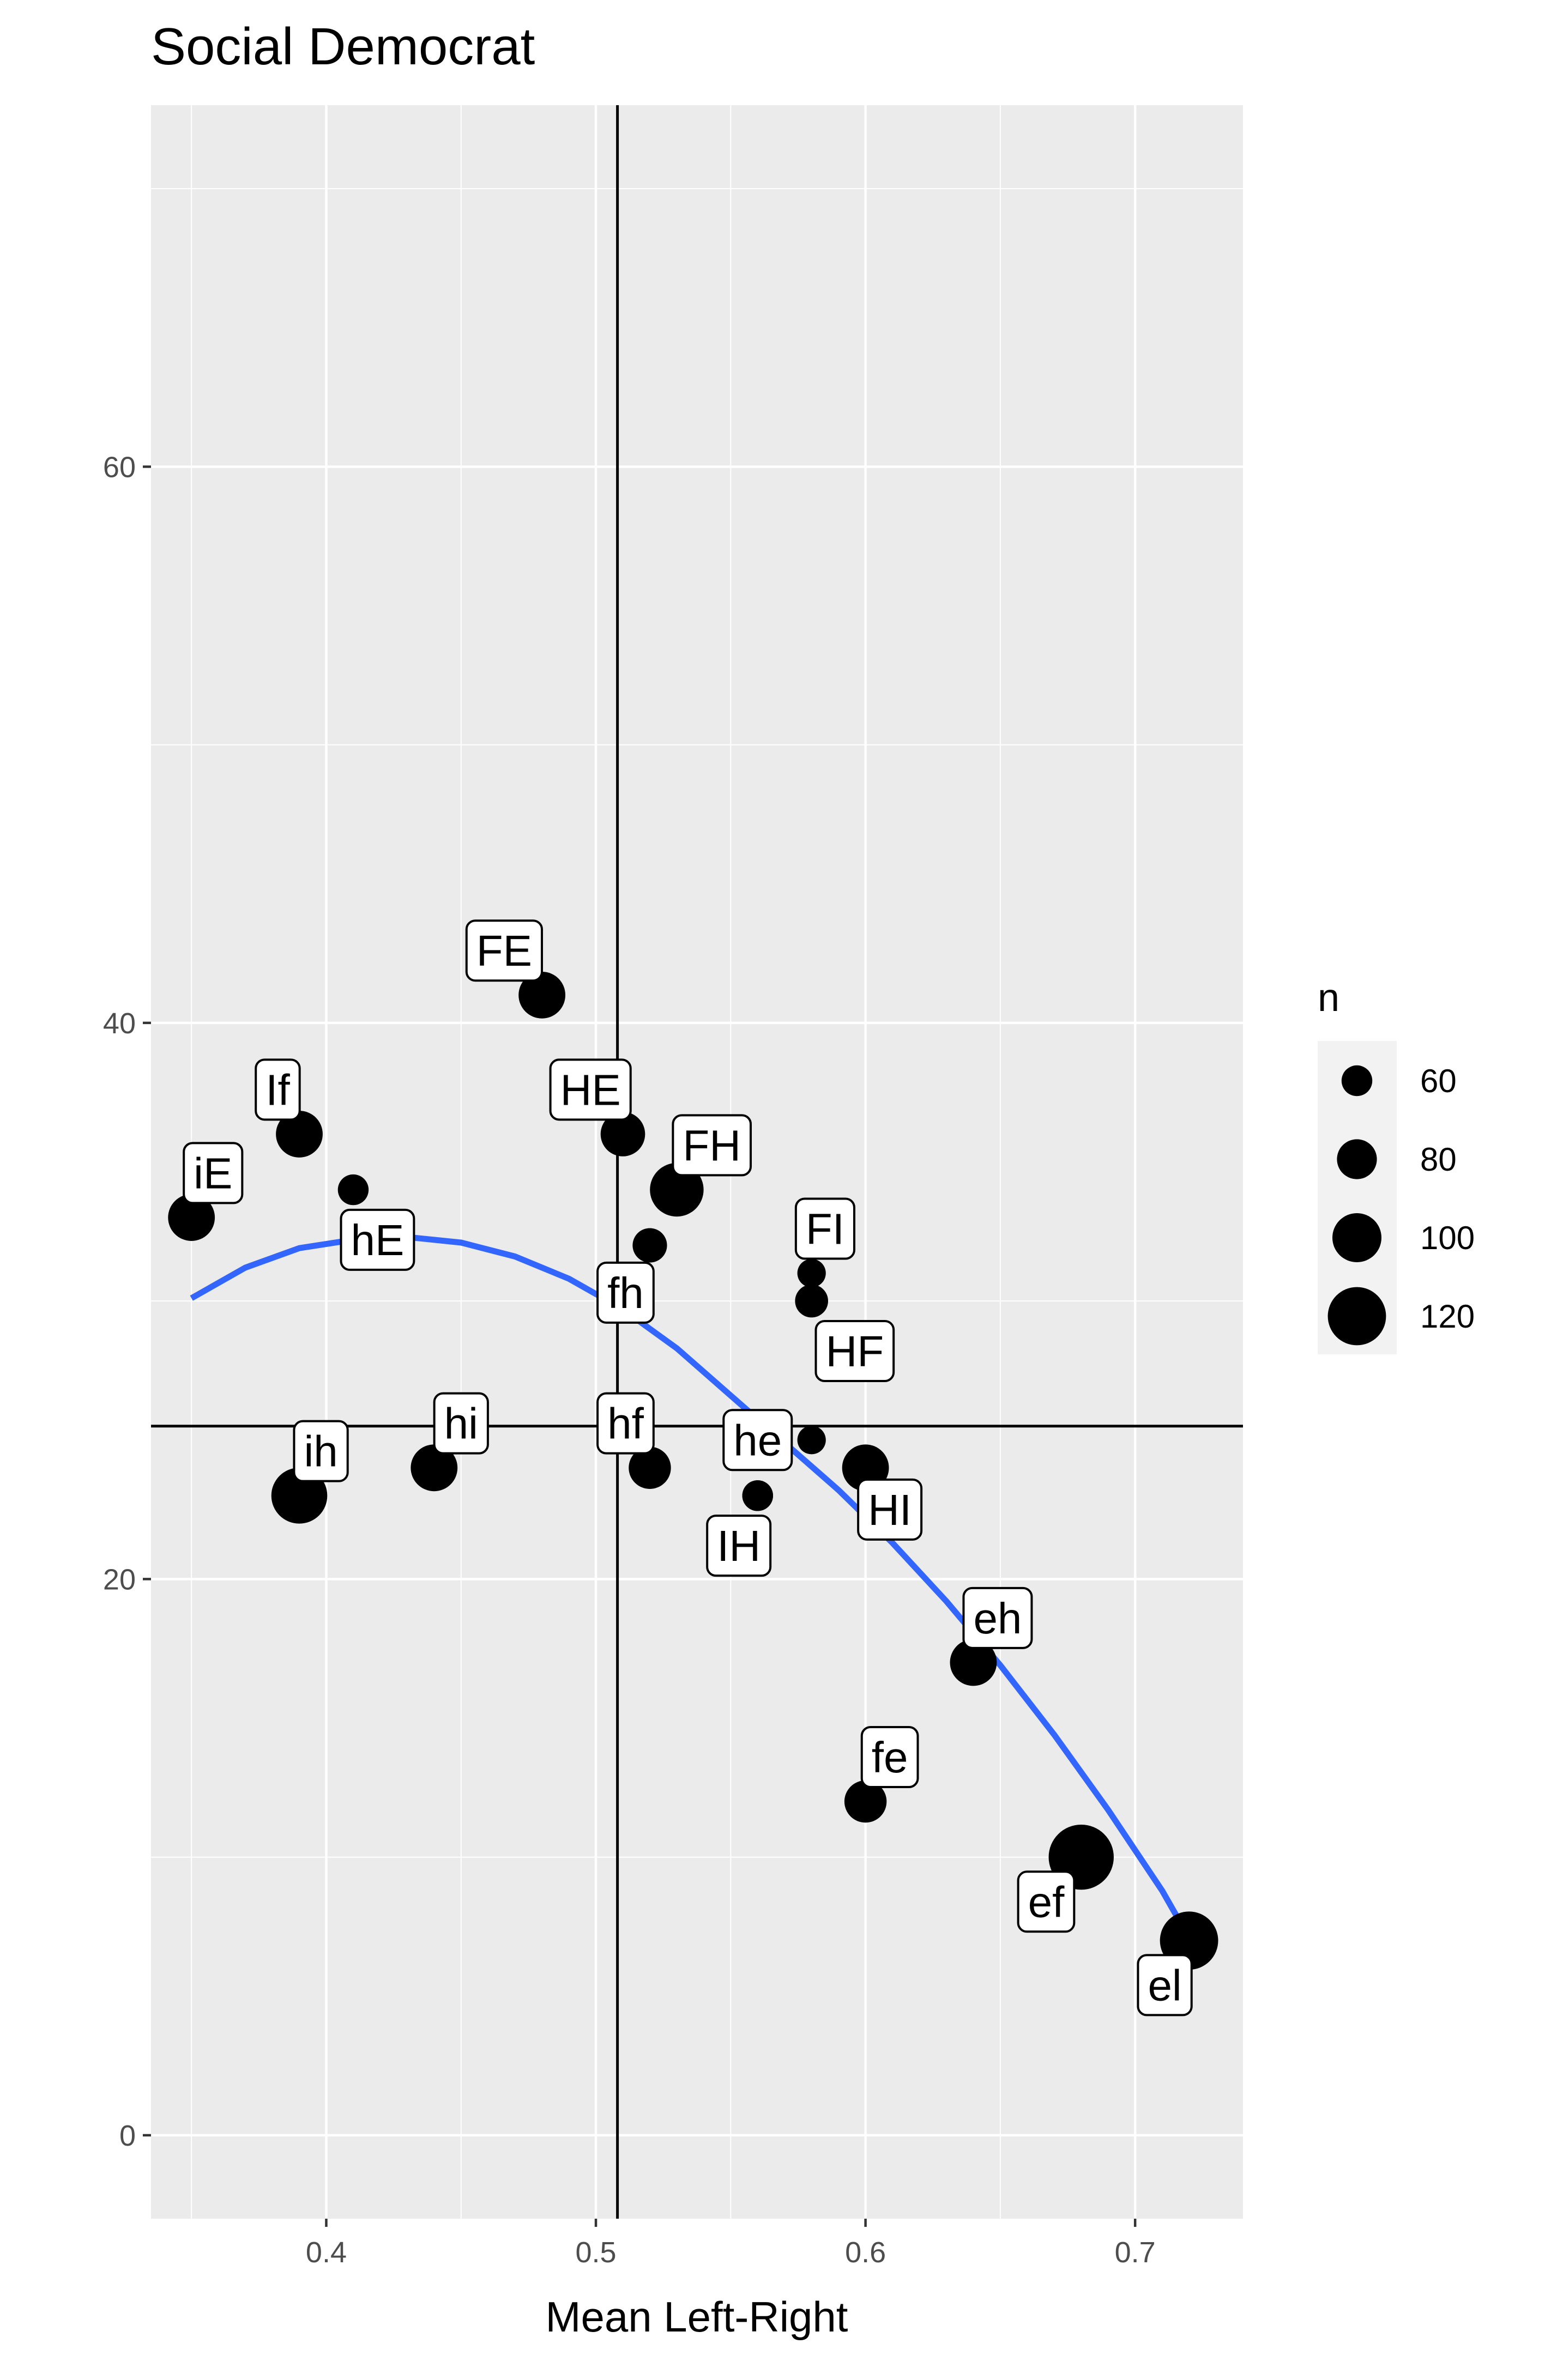  I want to click on legend-label: 60, so click(1438, 1081).